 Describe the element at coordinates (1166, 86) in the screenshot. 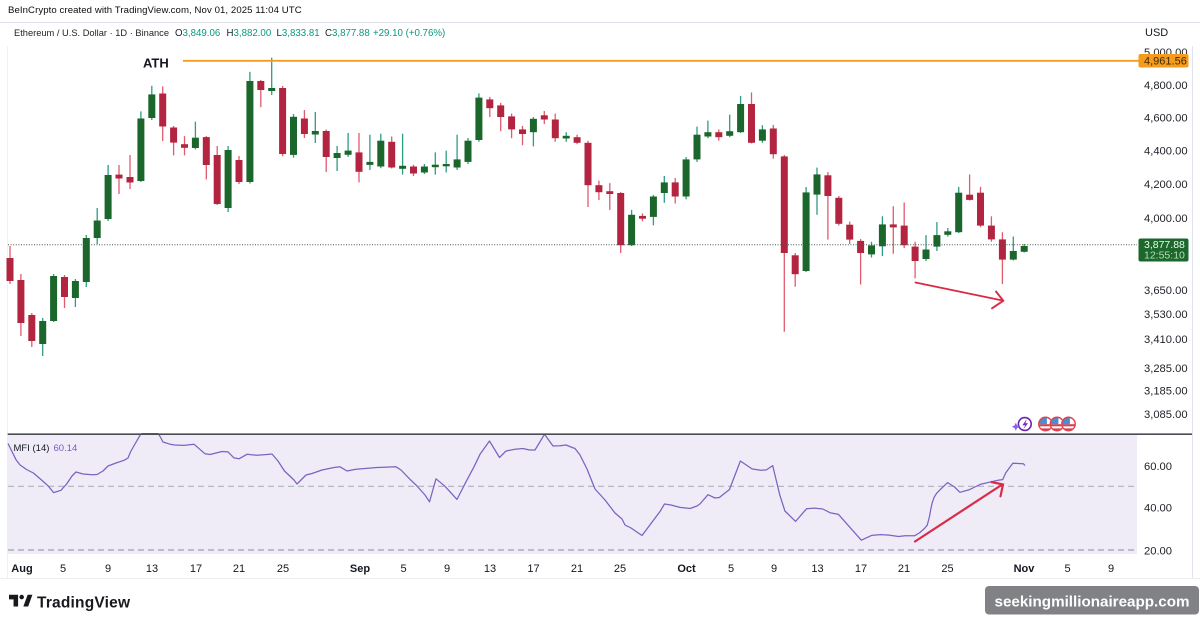

I see `svg-text: 4,800.00` at that location.